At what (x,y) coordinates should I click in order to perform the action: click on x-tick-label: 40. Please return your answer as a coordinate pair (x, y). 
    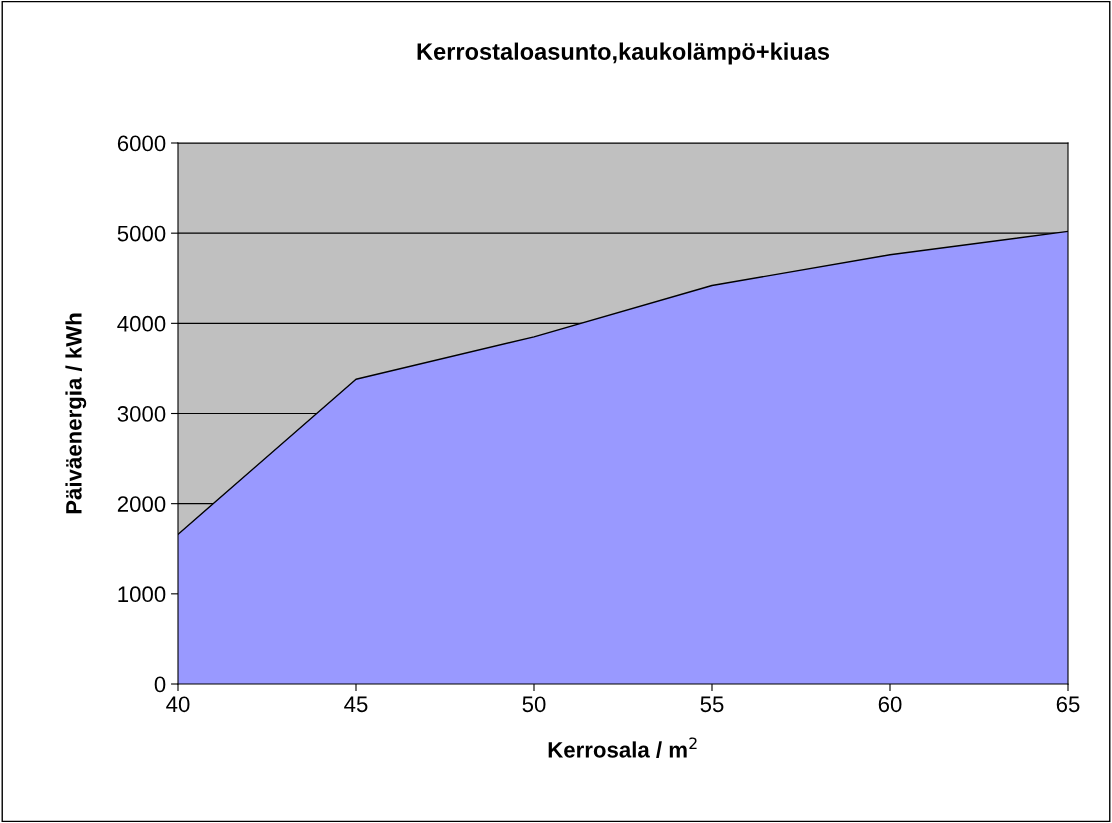
    Looking at the image, I should click on (178, 704).